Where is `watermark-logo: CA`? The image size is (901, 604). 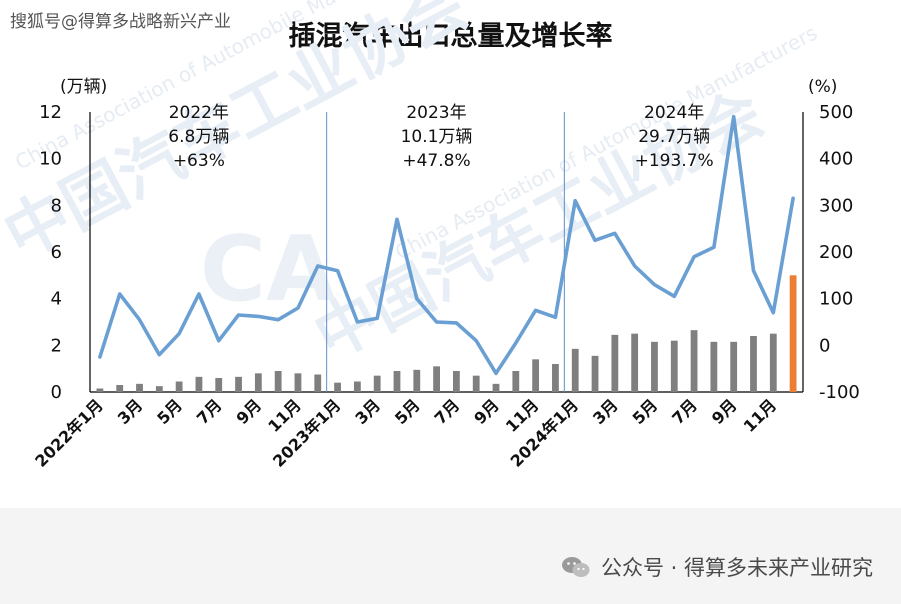
watermark-logo: CA is located at coordinates (268, 269).